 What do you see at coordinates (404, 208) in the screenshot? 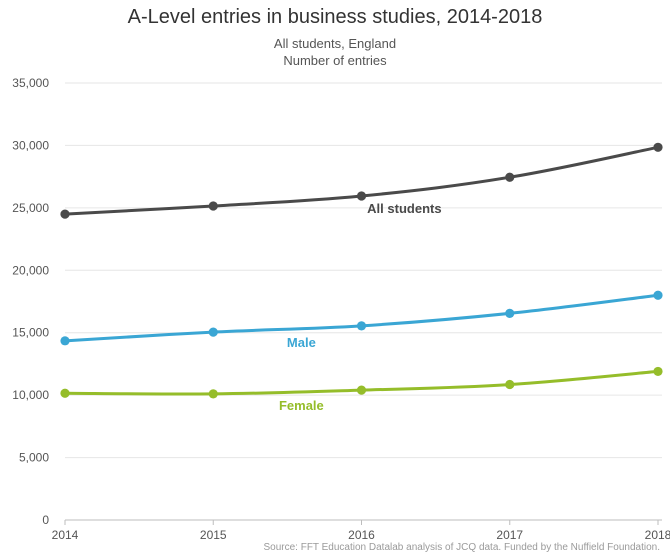
I see `series-label-all-students: All students` at bounding box center [404, 208].